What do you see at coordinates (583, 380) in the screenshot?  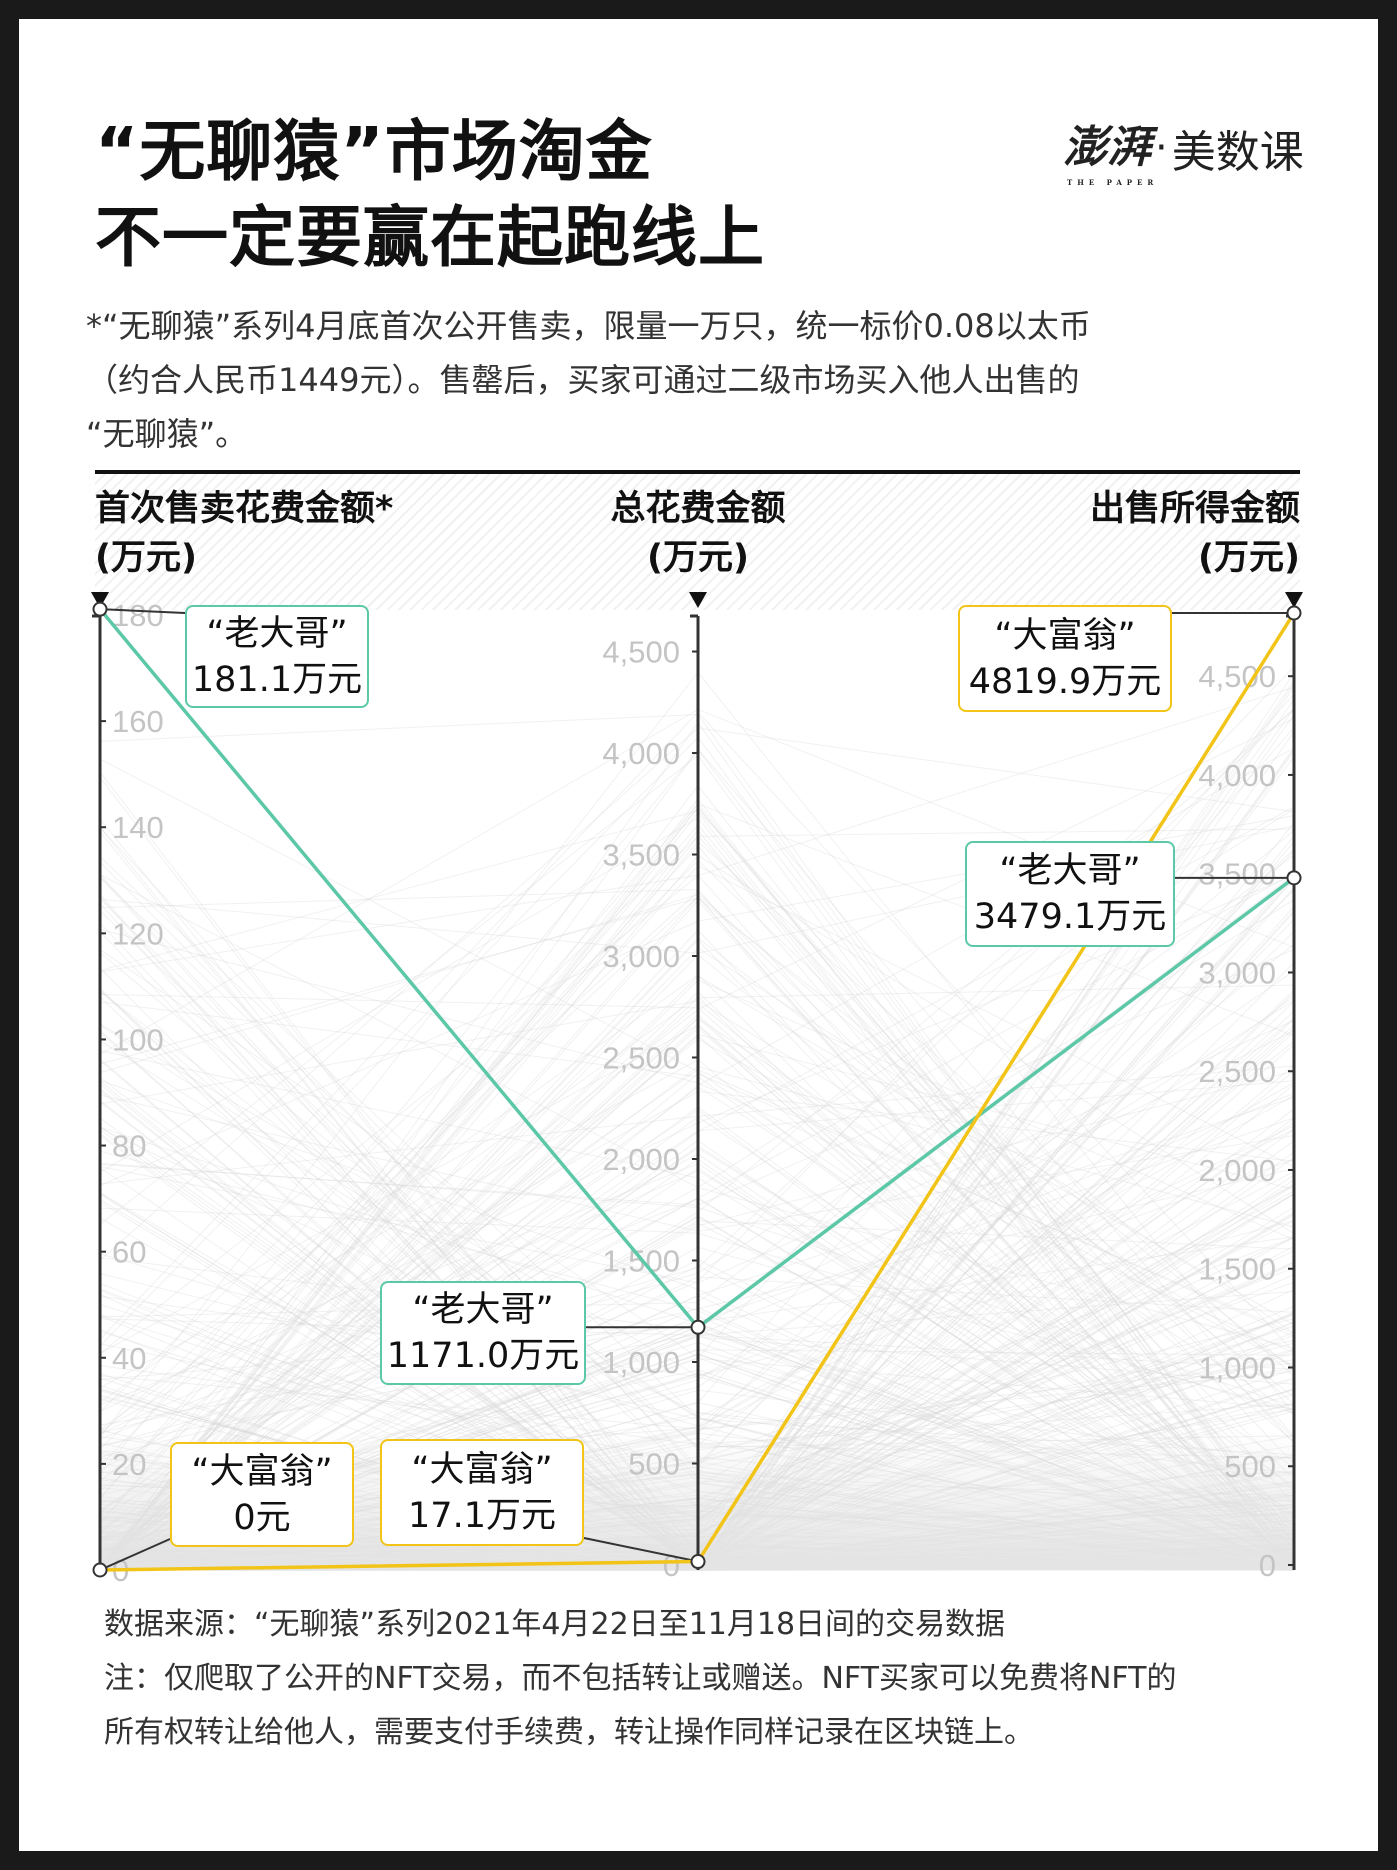 I see `subtitle-line: （约合人民币1449元）。售罄后，买家可通过二级市场买入他人出售的` at bounding box center [583, 380].